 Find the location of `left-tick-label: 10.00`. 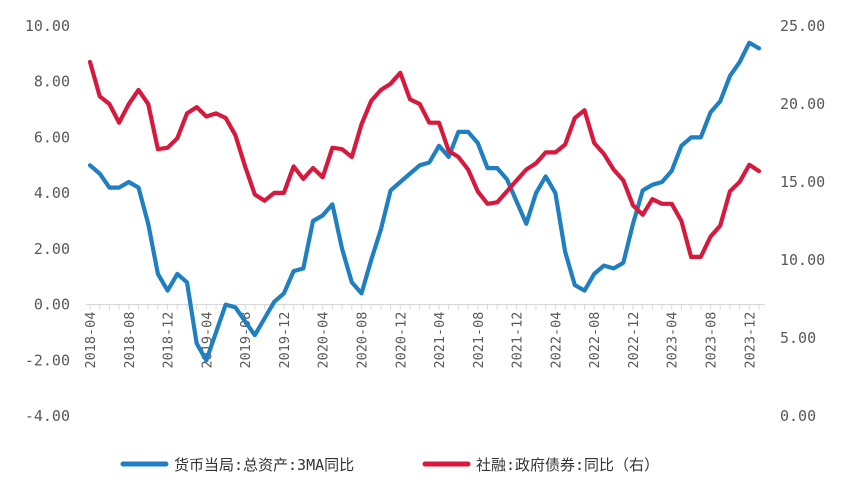

left-tick-label: 10.00 is located at coordinates (47, 26).